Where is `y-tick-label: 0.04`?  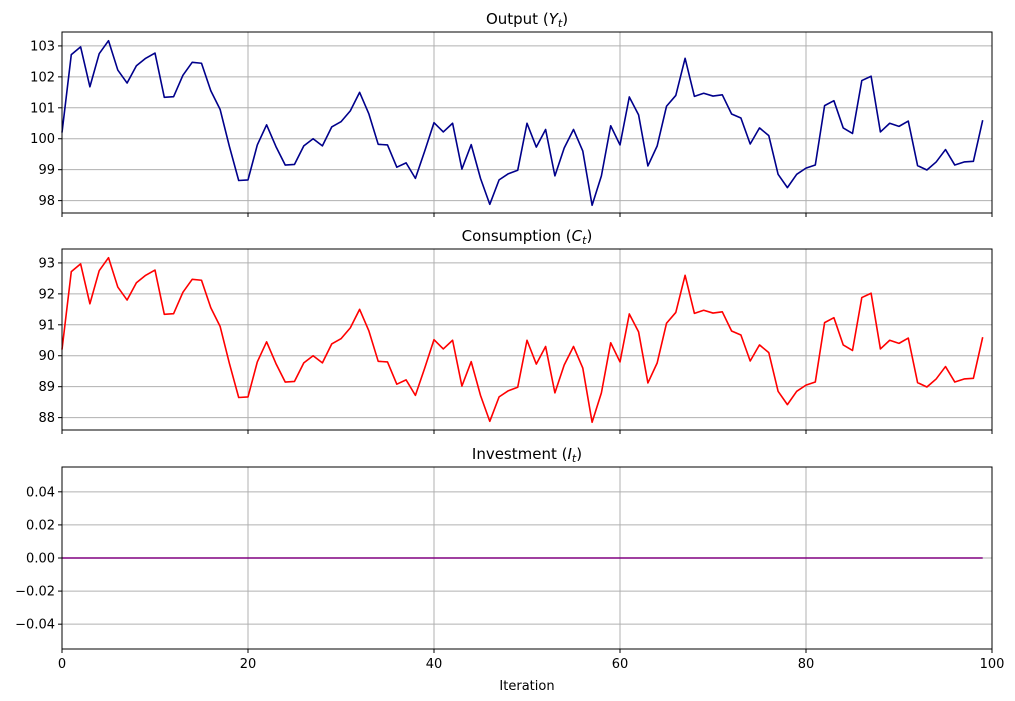 y-tick-label: 0.04 is located at coordinates (40, 492).